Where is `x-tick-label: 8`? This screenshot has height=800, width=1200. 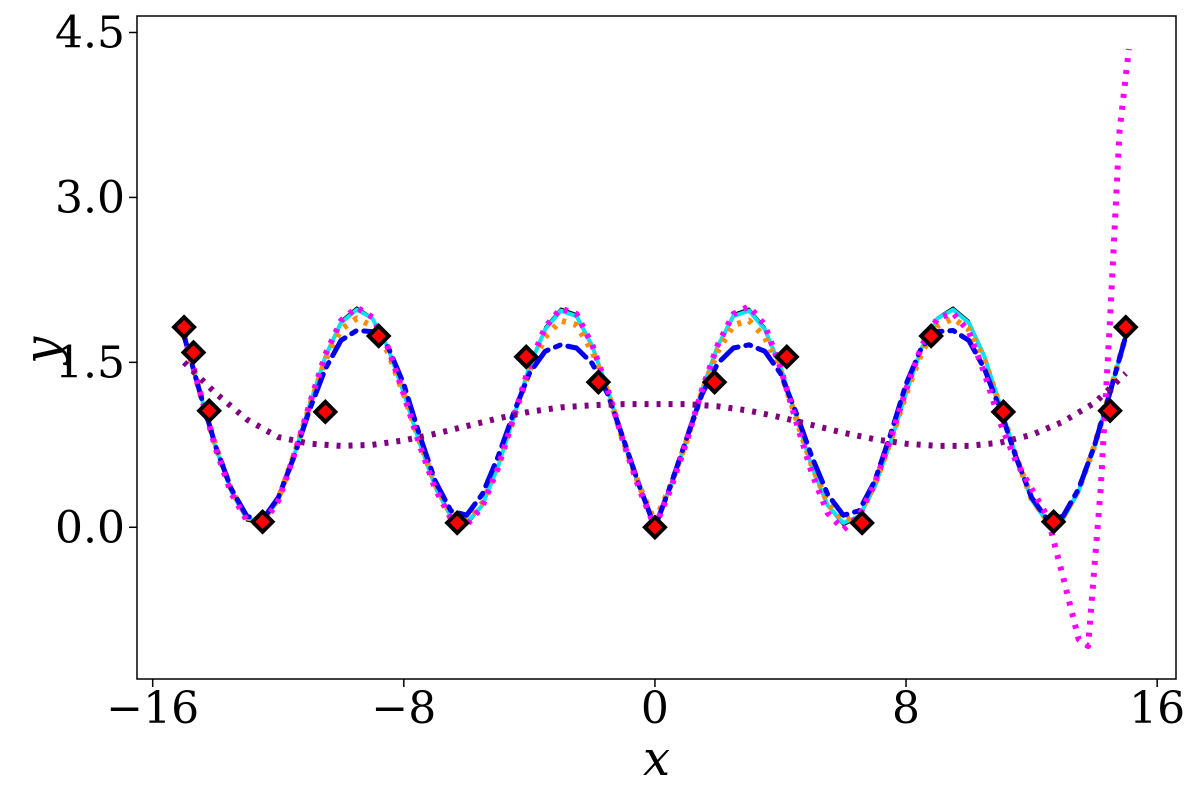 x-tick-label: 8 is located at coordinates (906, 708).